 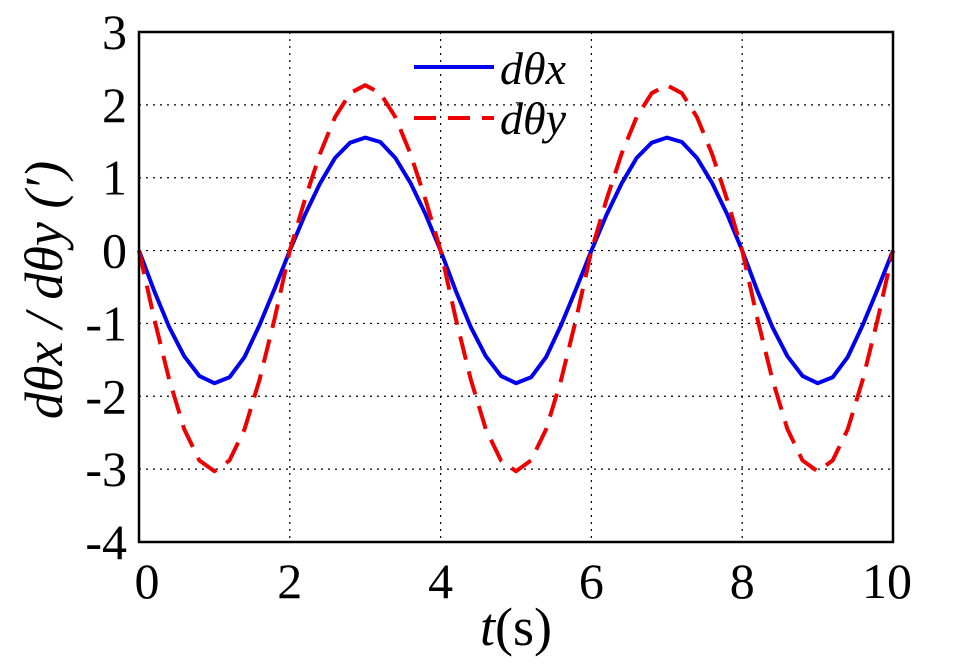 What do you see at coordinates (289, 581) in the screenshot?
I see `x-tick-label: 2` at bounding box center [289, 581].